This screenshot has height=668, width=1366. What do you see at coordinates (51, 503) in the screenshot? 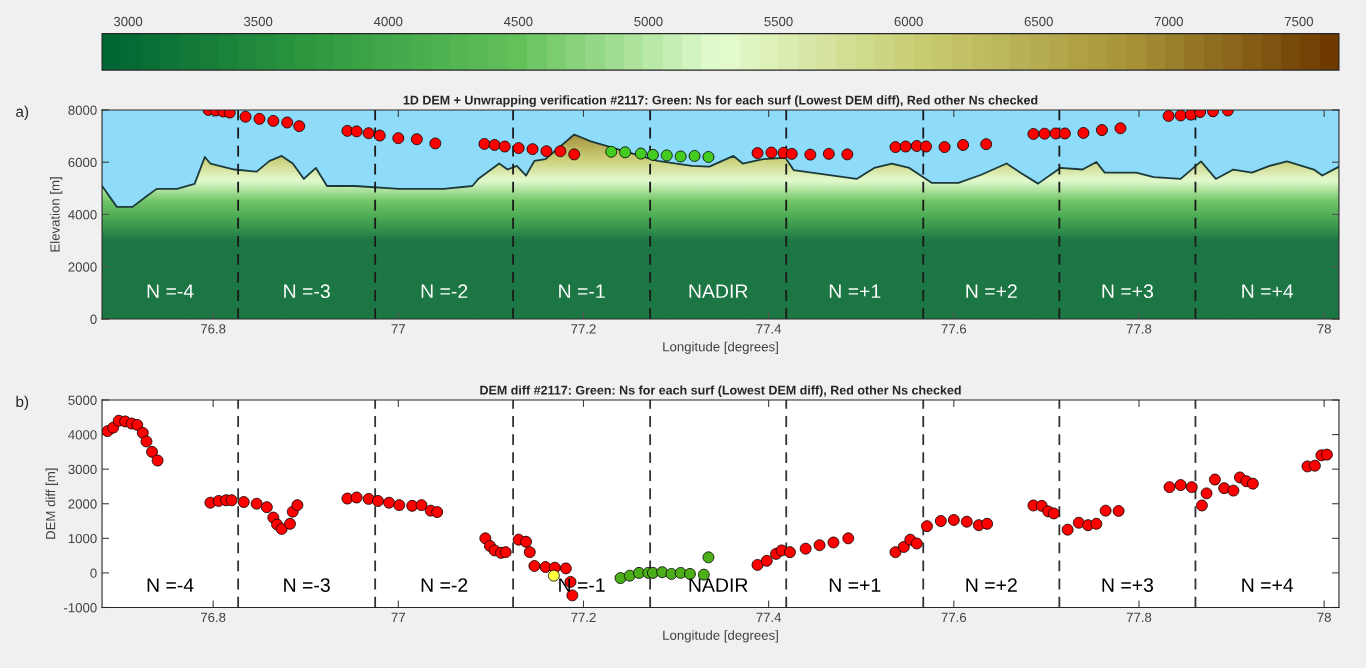
I see `y-axis-title: DEM diff [m]` at bounding box center [51, 503].